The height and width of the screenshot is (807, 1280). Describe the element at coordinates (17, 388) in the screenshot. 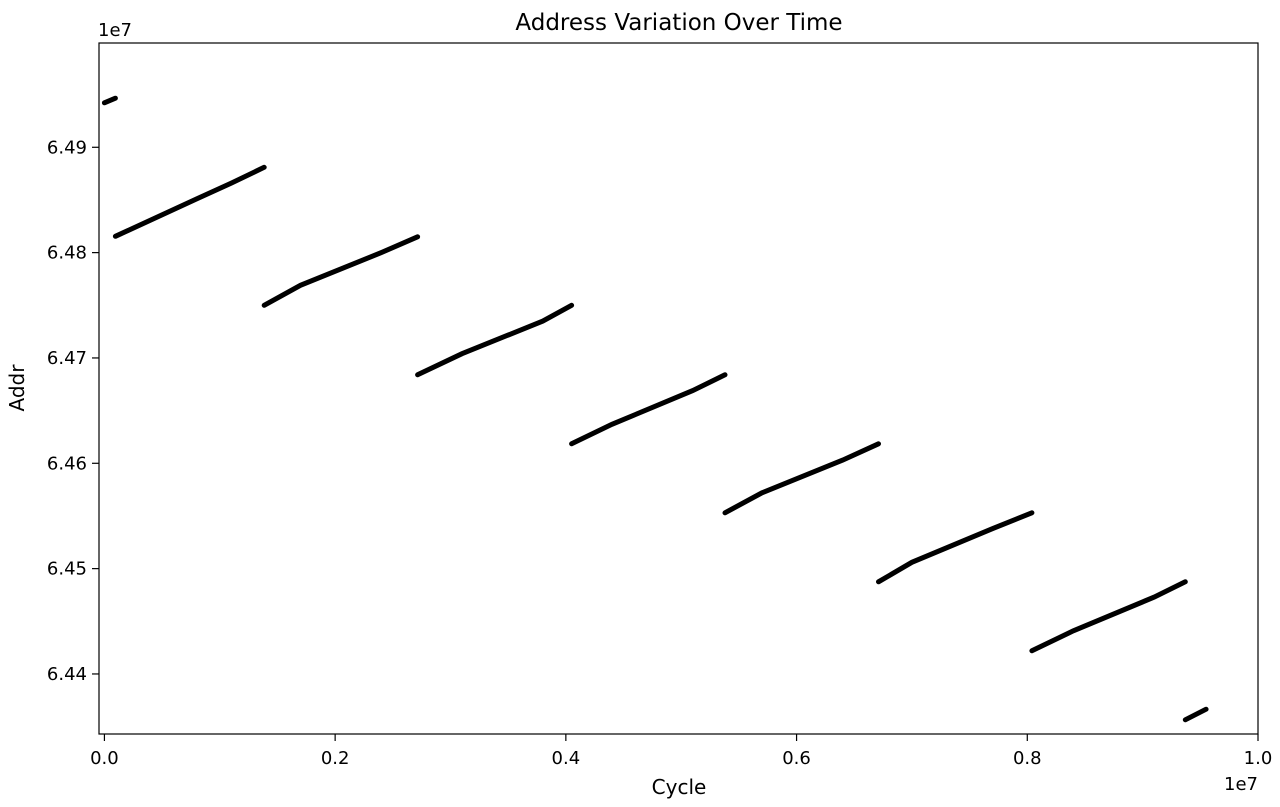

I see `y-axis-label: Addr` at that location.